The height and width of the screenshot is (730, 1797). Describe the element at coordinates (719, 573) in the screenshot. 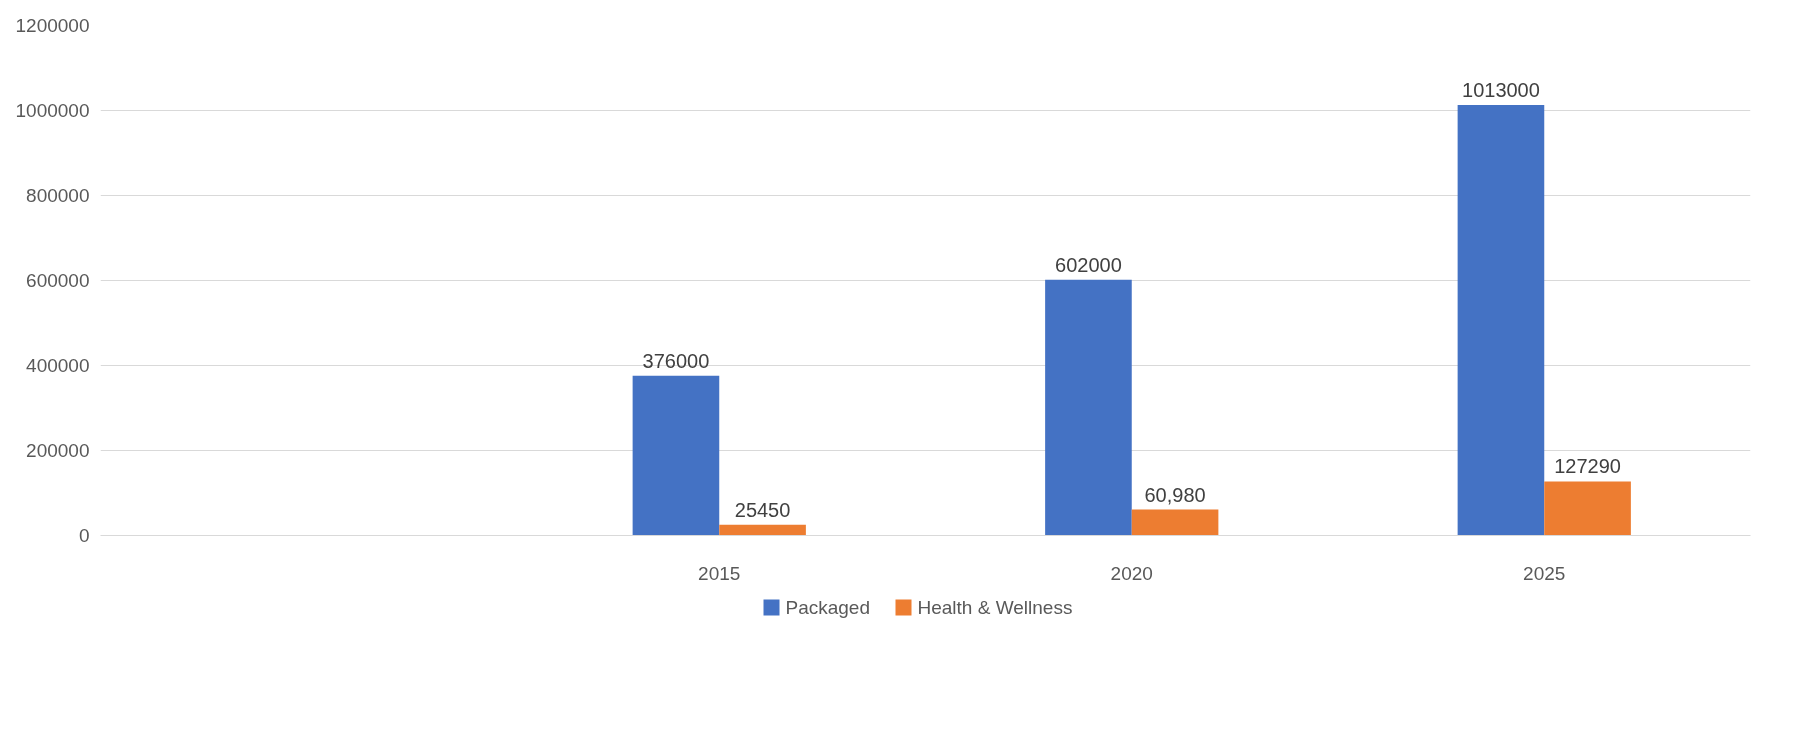

I see `x-tick-label: 2015` at that location.